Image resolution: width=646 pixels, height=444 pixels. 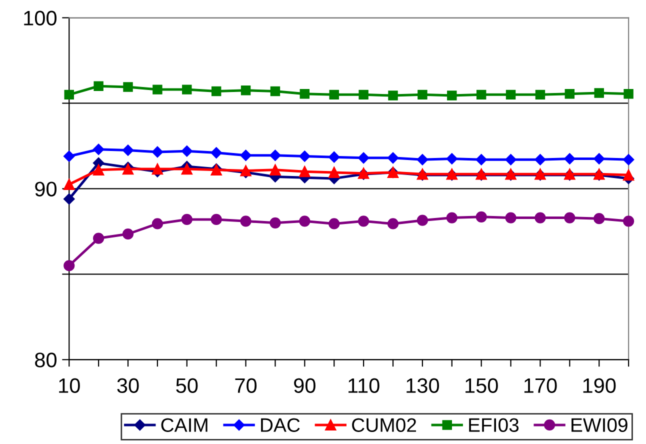 What do you see at coordinates (540, 385) in the screenshot?
I see `x-tick-label: 170` at bounding box center [540, 385].